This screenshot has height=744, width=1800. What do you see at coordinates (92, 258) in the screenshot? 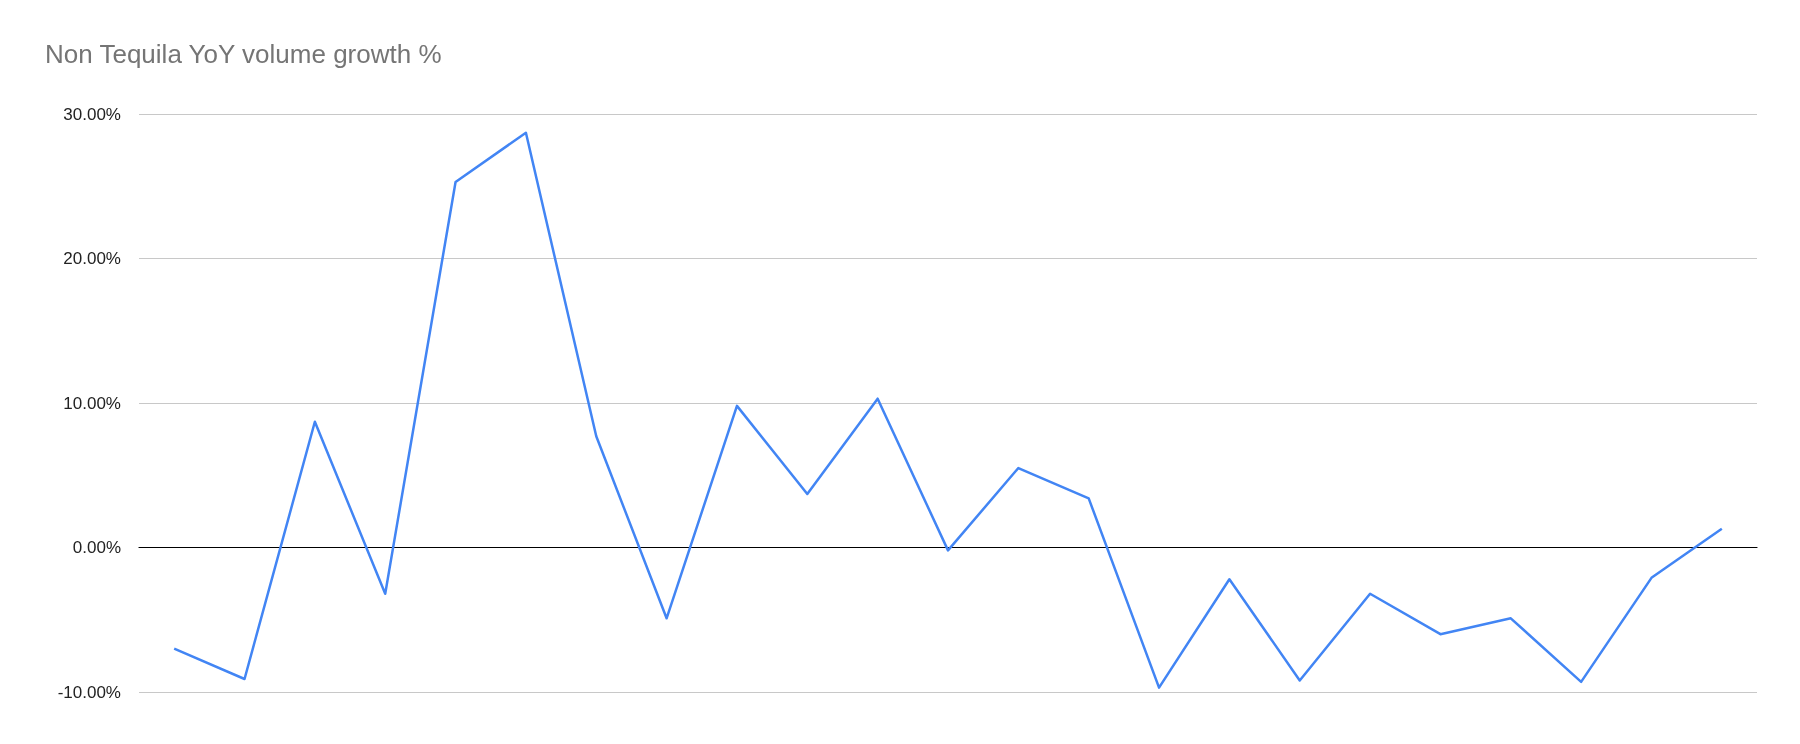
I see `y-tick-label: 20.00%` at bounding box center [92, 258].